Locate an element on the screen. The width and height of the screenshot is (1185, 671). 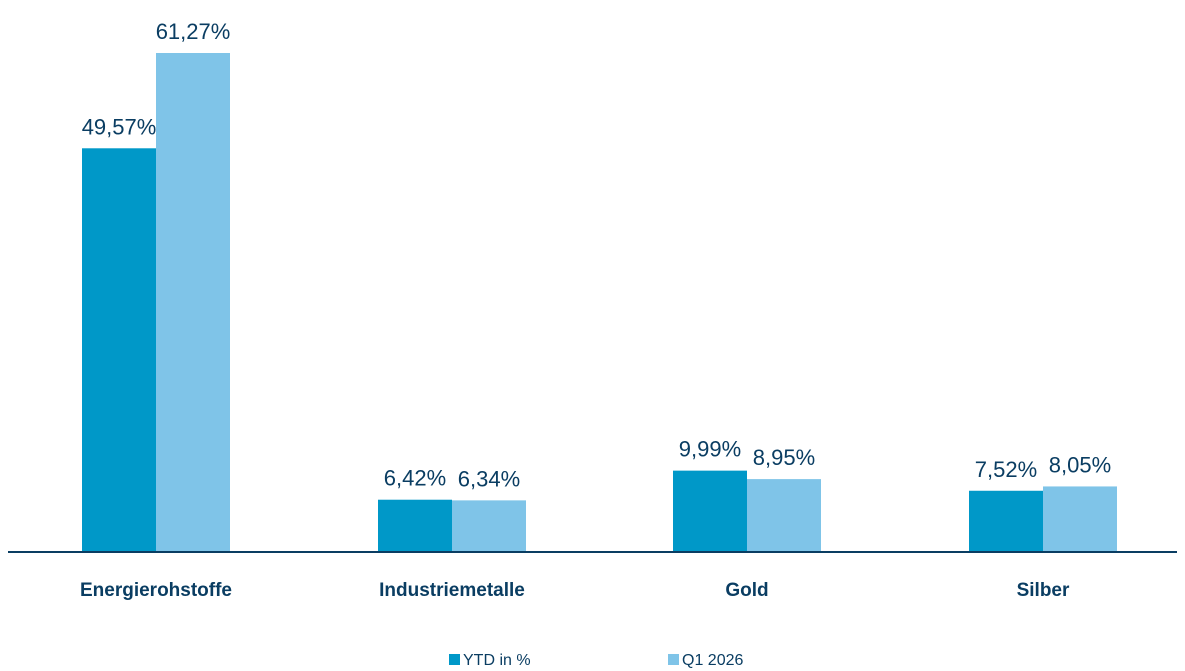
category-label-energierohstoffe: Energierohstoffe is located at coordinates (156, 590).